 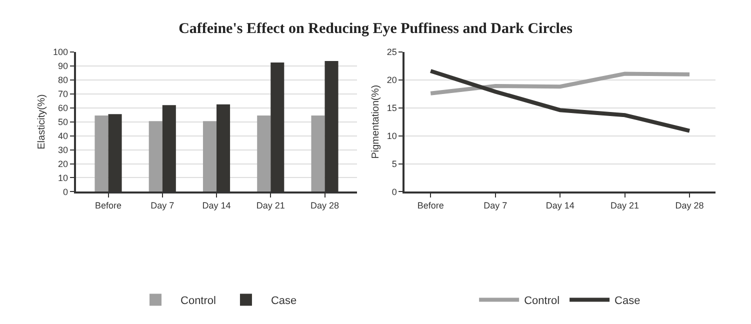 What do you see at coordinates (63, 80) in the screenshot?
I see `y-tick-label: 80` at bounding box center [63, 80].